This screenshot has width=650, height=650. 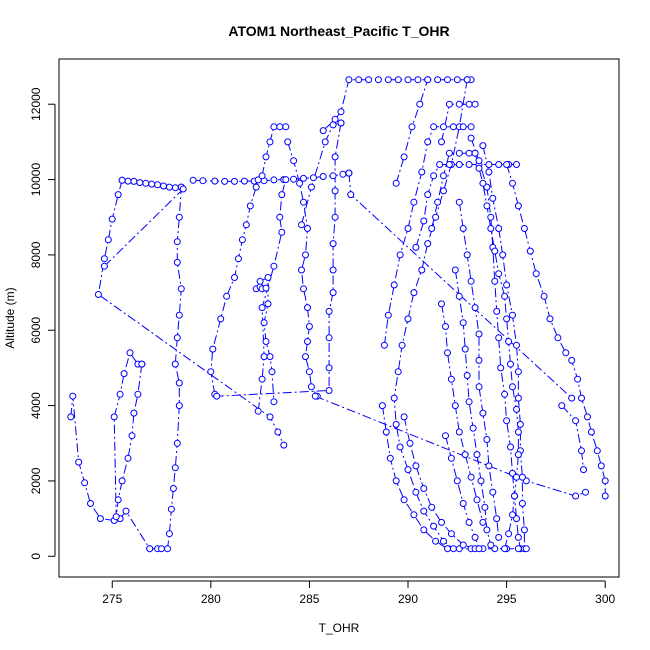 What do you see at coordinates (605, 599) in the screenshot?
I see `x-tick-label: 300` at bounding box center [605, 599].